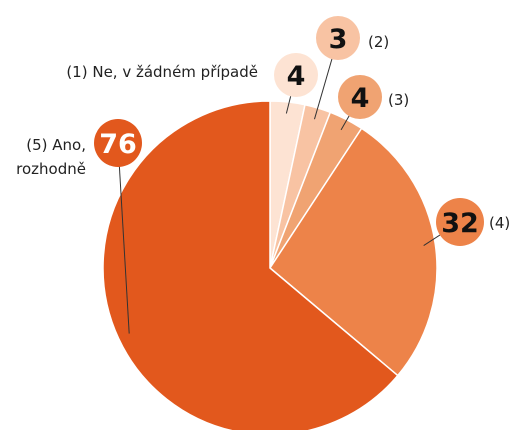  I want to click on category-label: (2), so click(379, 42).